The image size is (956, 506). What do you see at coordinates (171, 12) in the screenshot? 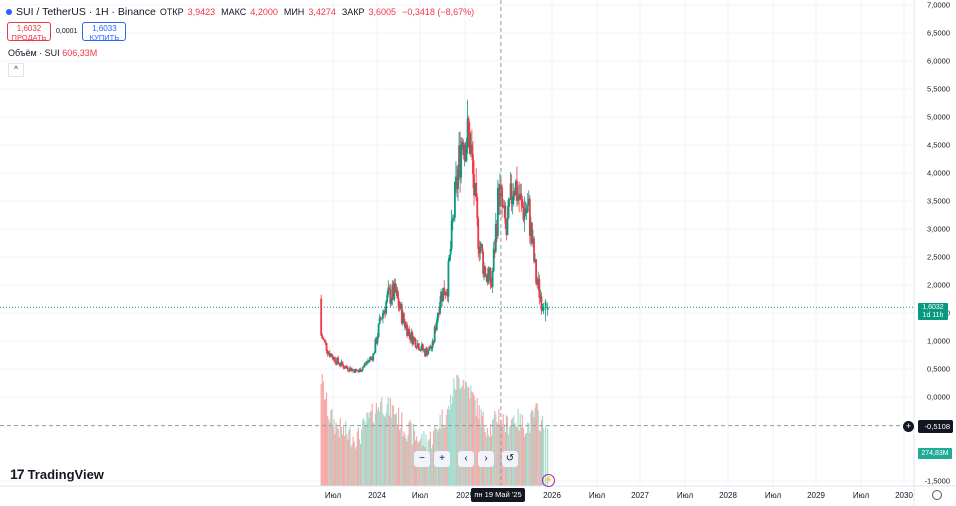
I see `open-label: ОТКР` at bounding box center [171, 12].